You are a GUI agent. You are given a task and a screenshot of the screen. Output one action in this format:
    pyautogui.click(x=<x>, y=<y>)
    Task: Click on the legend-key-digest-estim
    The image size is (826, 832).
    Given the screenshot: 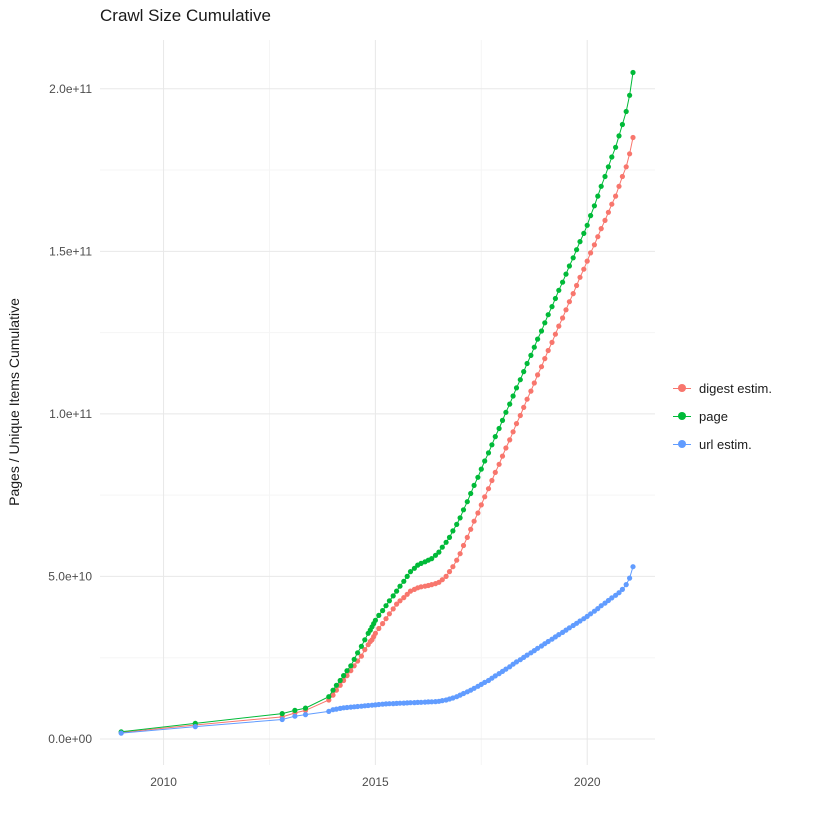 What is the action you would take?
    pyautogui.click(x=682, y=388)
    